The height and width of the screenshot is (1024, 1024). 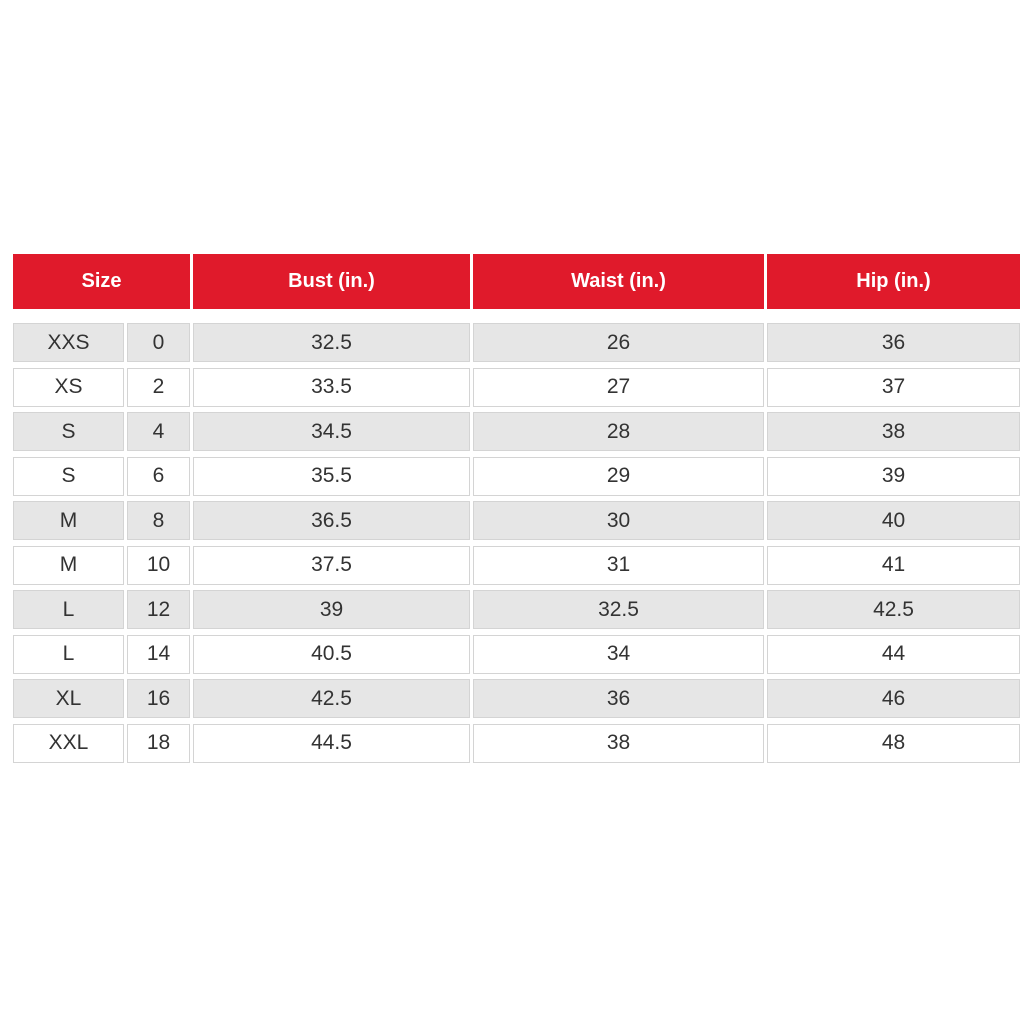 What do you see at coordinates (331, 609) in the screenshot?
I see `cell-bust: 39` at bounding box center [331, 609].